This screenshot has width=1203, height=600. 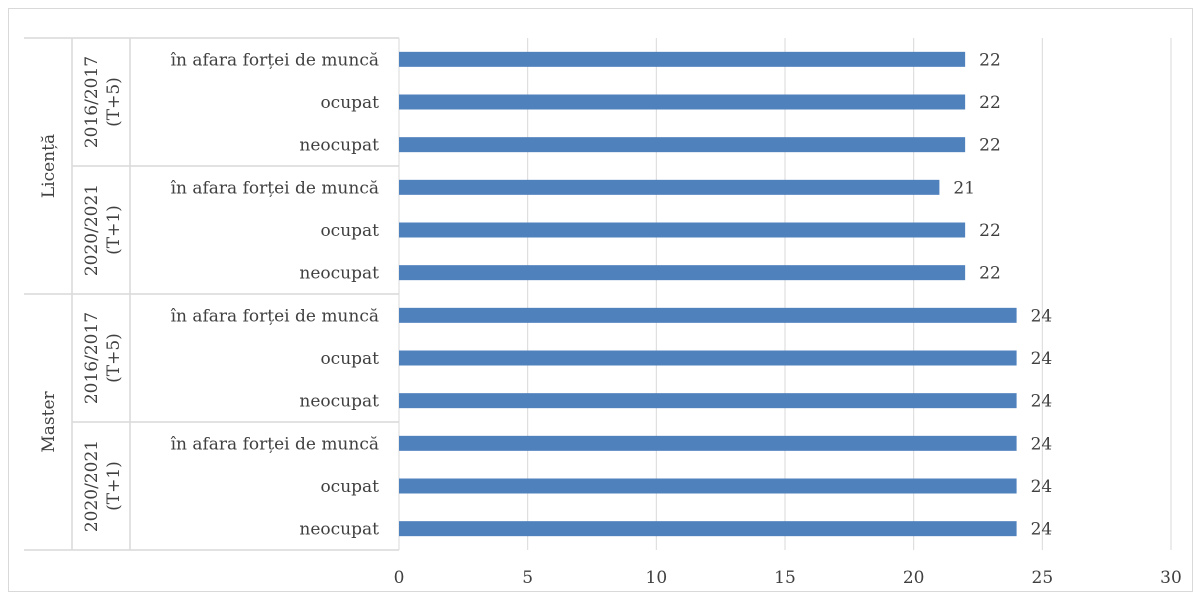 What do you see at coordinates (527, 578) in the screenshot?
I see `x-tick-label: 5` at bounding box center [527, 578].